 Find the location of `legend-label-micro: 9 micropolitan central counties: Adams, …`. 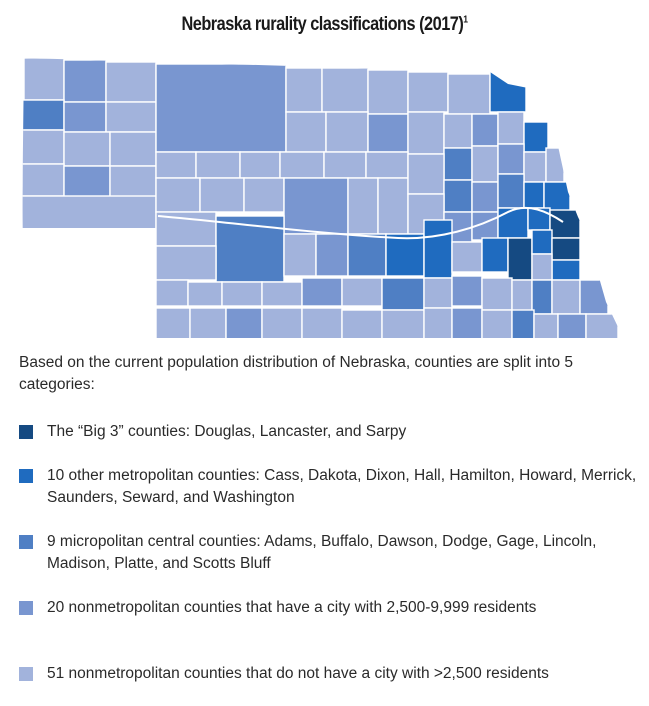

legend-label-micro: 9 micropolitan central counties: Adams, … is located at coordinates (322, 552).